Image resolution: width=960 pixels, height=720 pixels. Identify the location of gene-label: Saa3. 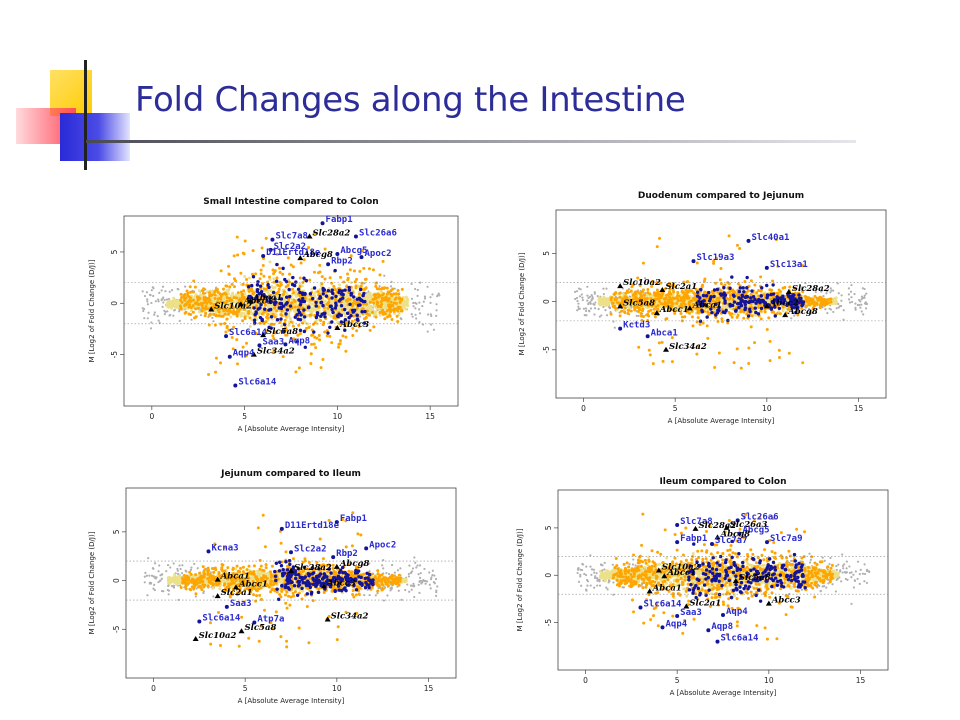
(691, 613).